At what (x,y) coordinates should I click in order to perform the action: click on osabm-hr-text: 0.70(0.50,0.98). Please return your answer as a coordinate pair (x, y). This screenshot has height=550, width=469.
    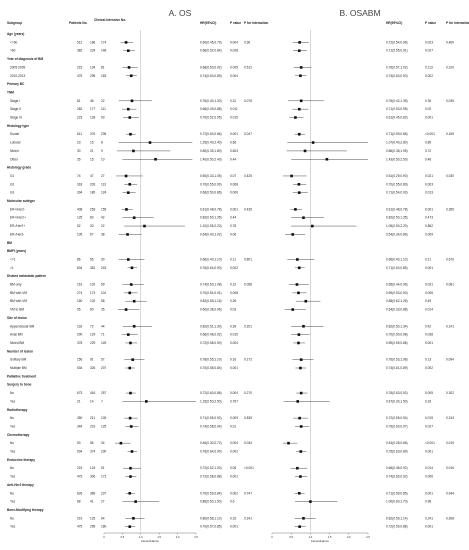
    Looking at the image, I should click on (397, 335).